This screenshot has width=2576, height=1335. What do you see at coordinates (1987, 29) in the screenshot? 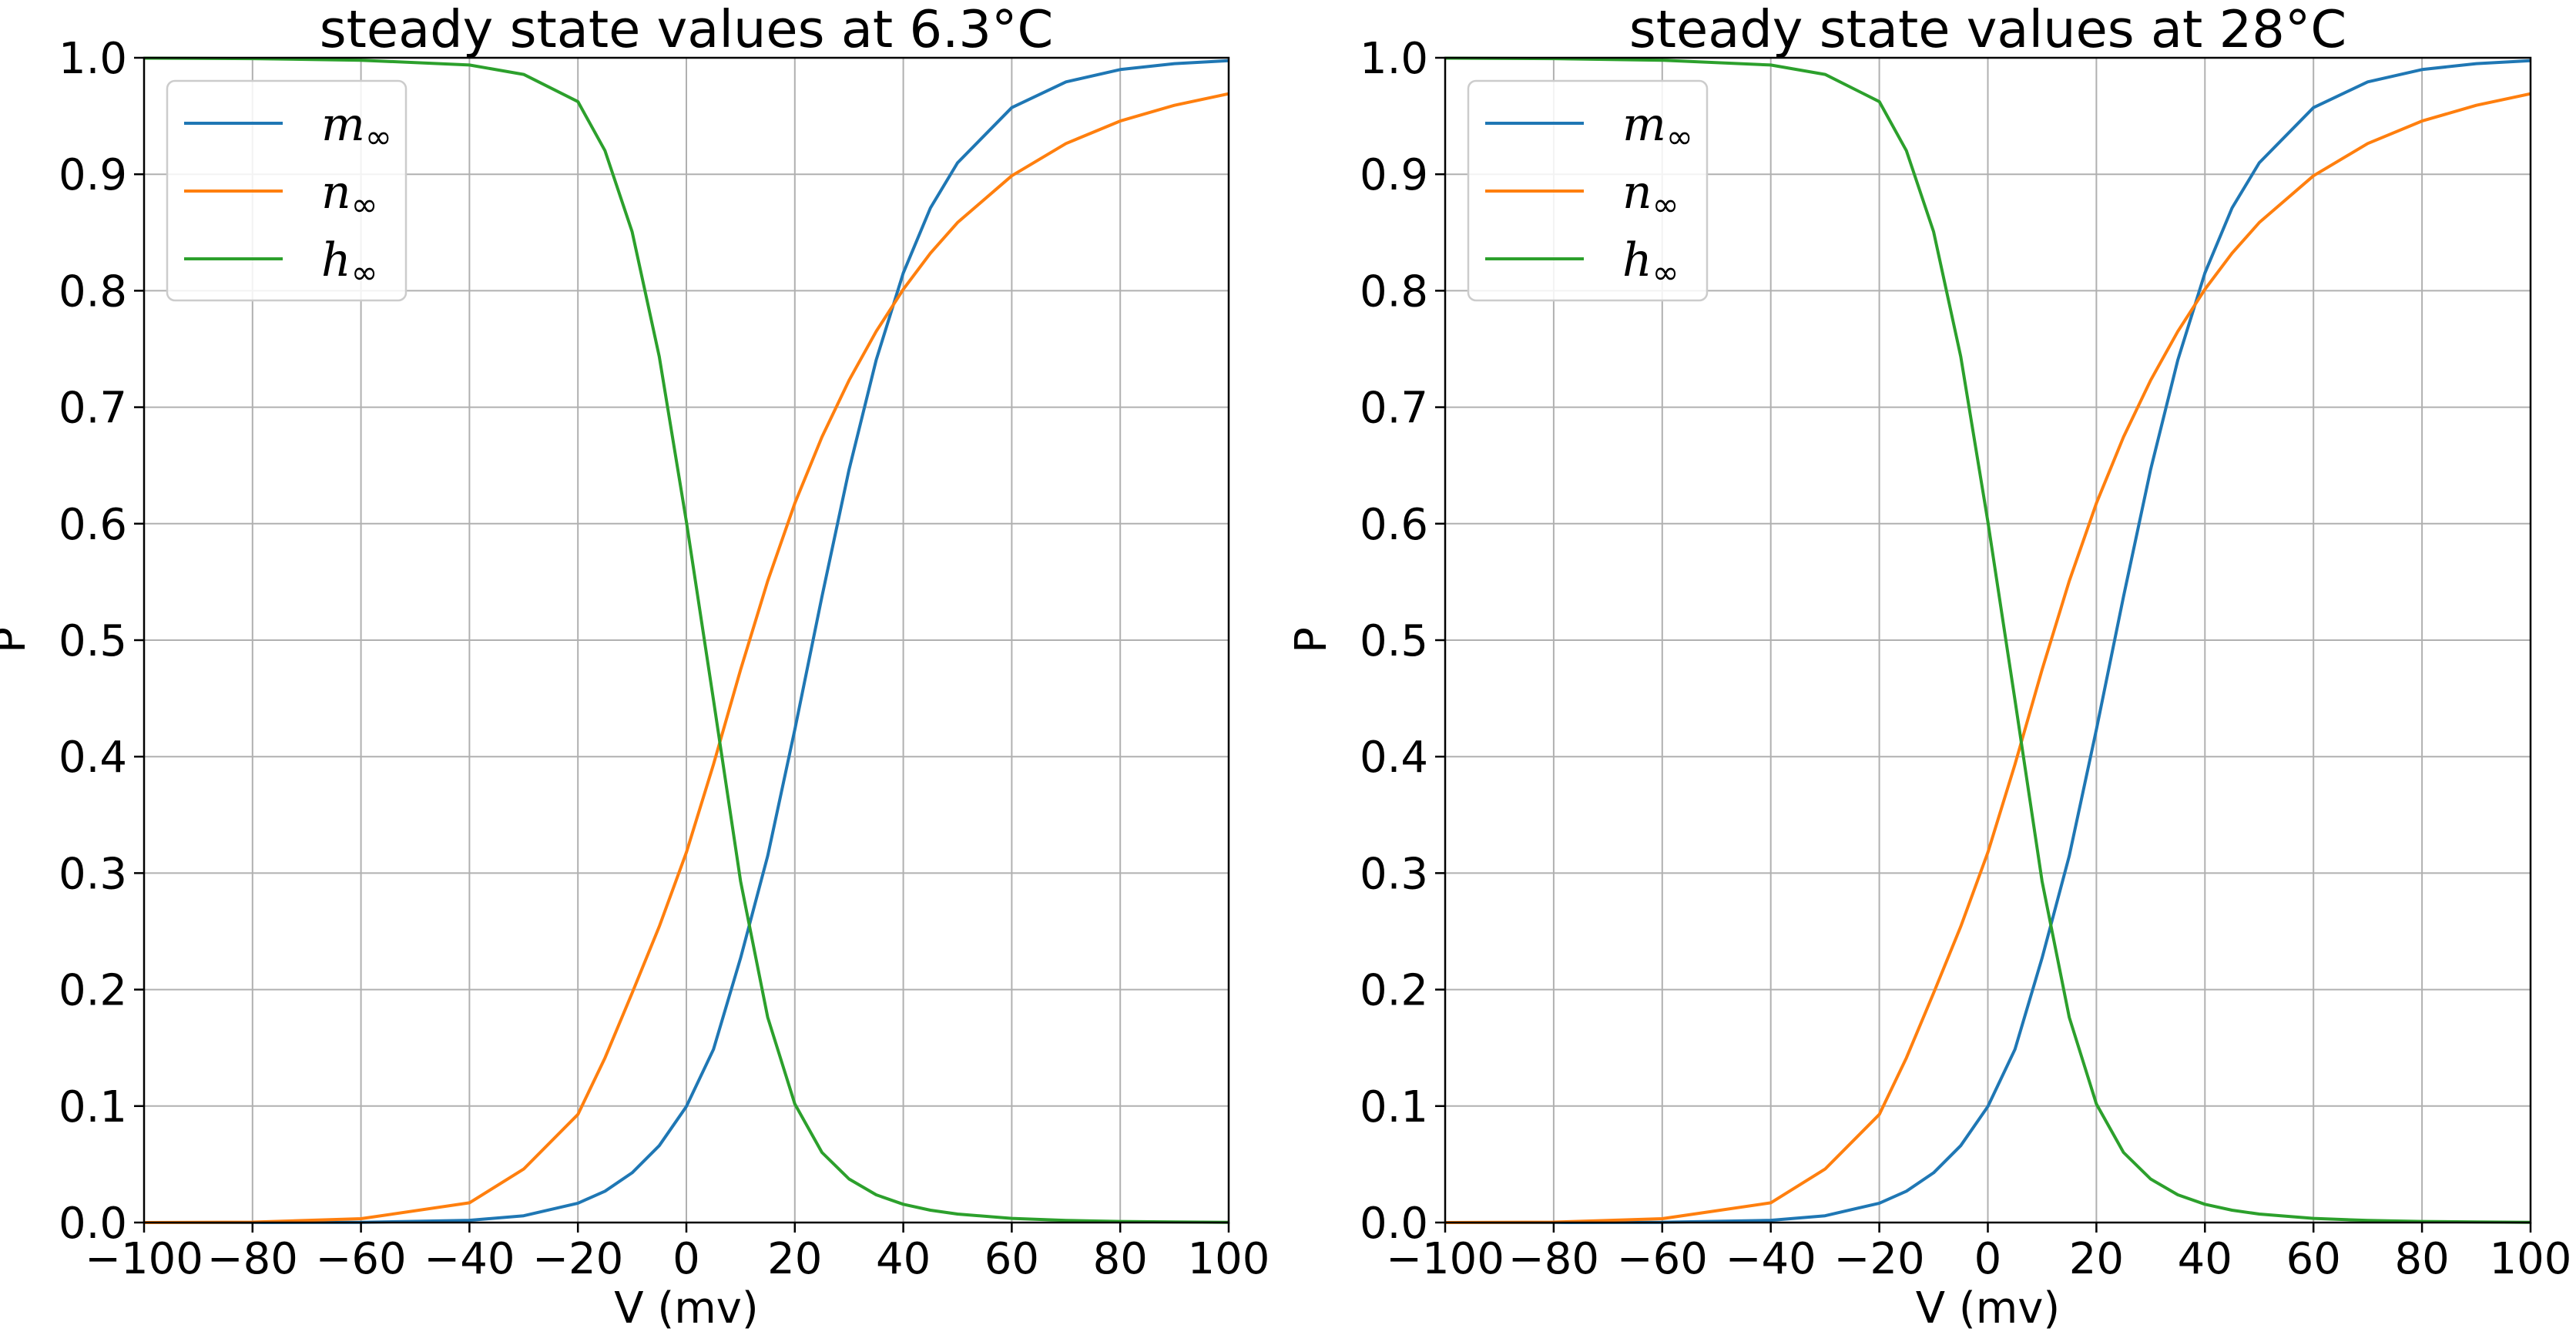
I see `chart-title: steady state values at 28°C` at bounding box center [1987, 29].